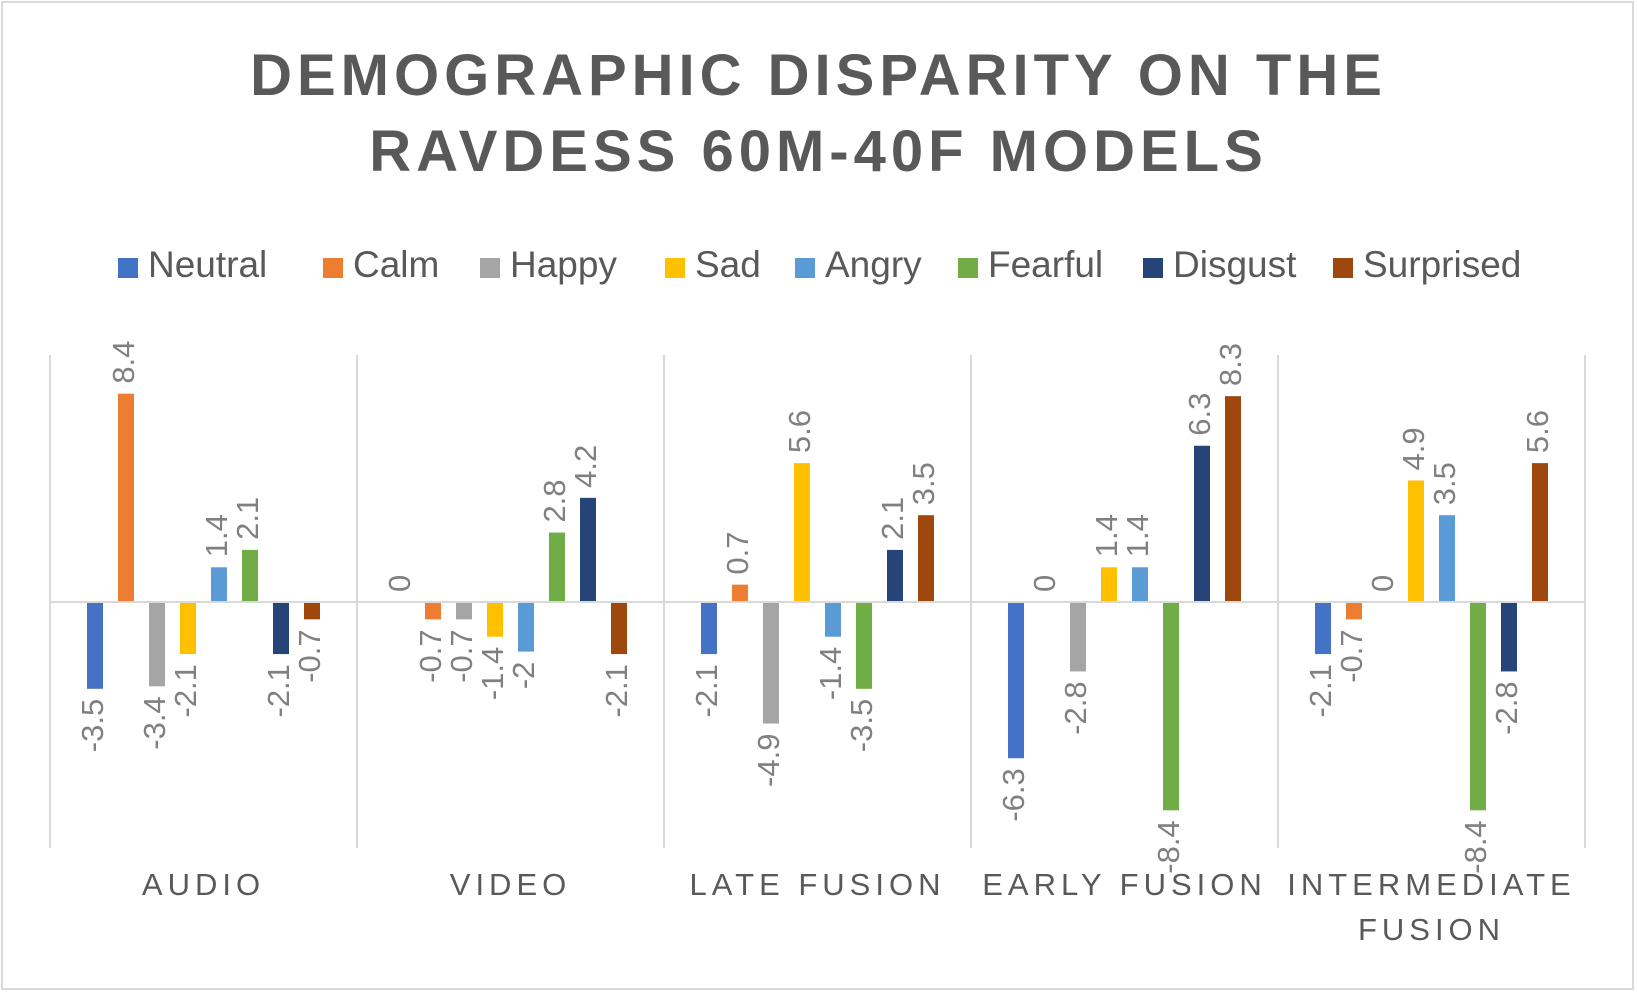 The image size is (1637, 993). I want to click on data-label-fearful-3: -8.4, so click(1168, 846).